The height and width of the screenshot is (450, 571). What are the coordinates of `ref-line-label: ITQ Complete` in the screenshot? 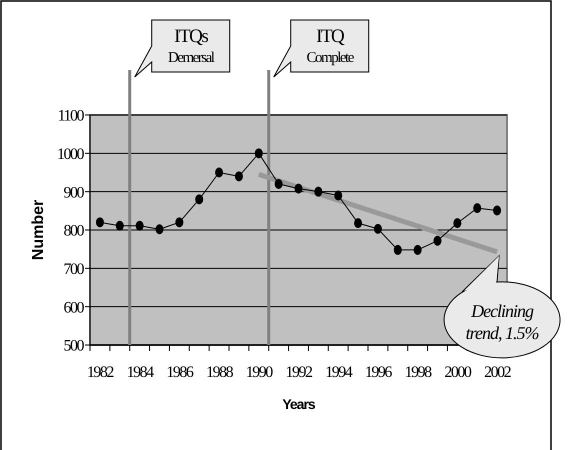 It's located at (330, 46).